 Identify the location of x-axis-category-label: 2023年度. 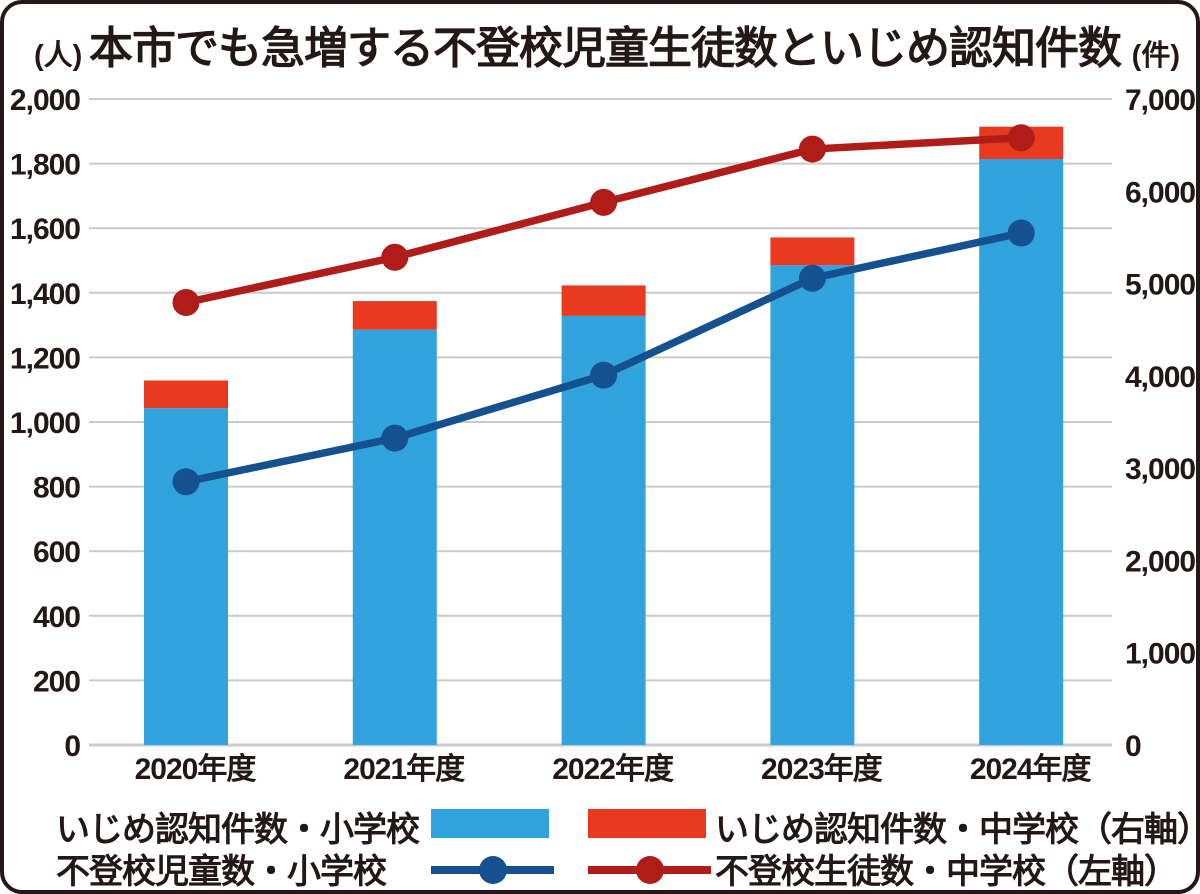
(822, 769).